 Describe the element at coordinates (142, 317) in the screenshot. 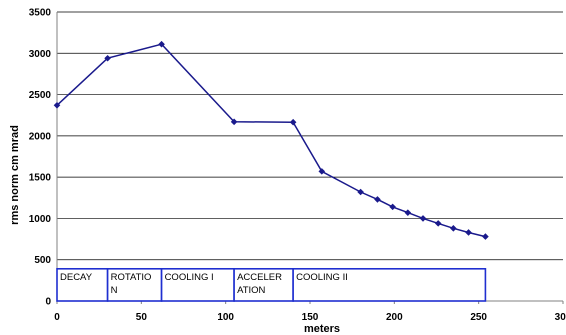

I see `x-tick-label: 50` at that location.